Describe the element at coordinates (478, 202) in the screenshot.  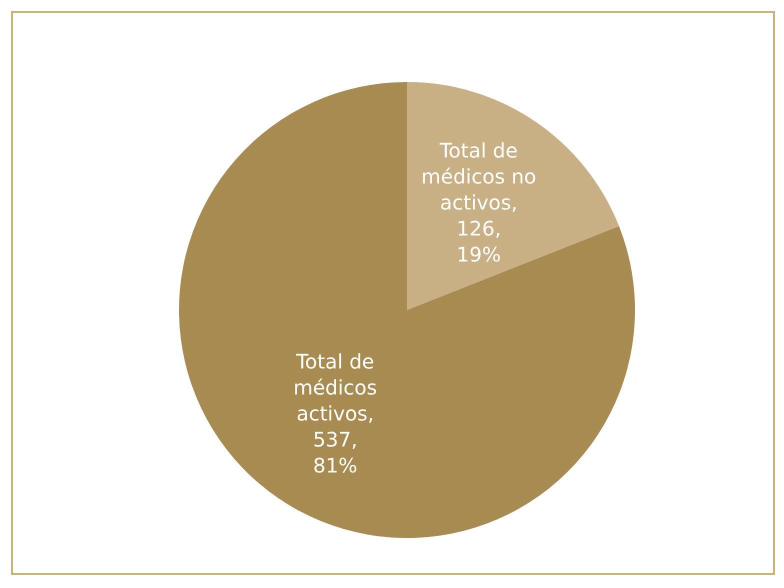
I see `slice-label: Total de médicos no activos, 126, 19%` at that location.